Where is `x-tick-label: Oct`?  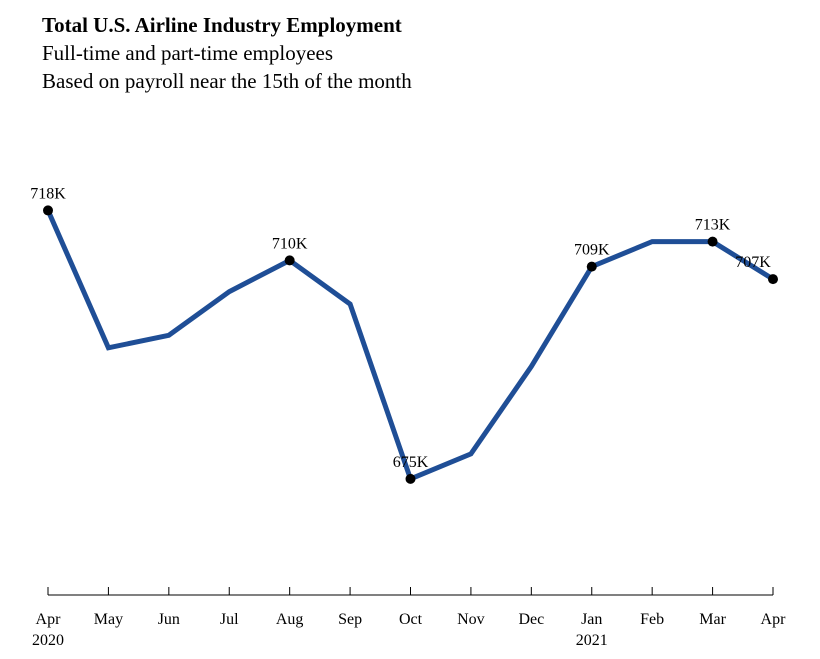
x-tick-label: Oct is located at coordinates (411, 619).